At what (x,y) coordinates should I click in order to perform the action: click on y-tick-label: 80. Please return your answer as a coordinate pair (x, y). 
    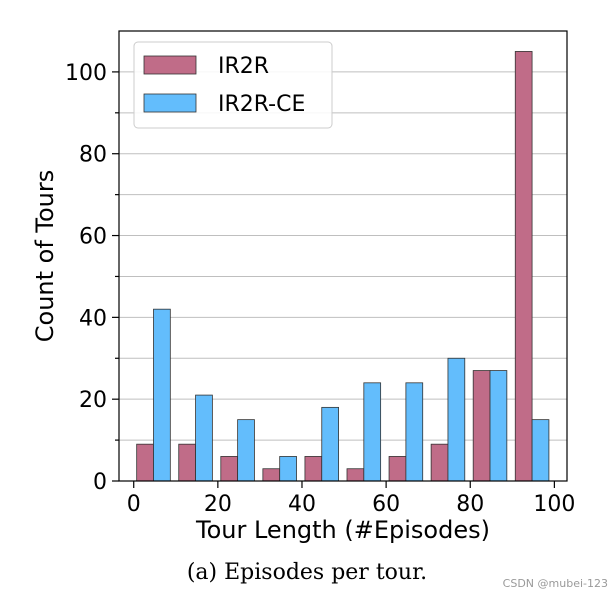
    Looking at the image, I should click on (93, 155).